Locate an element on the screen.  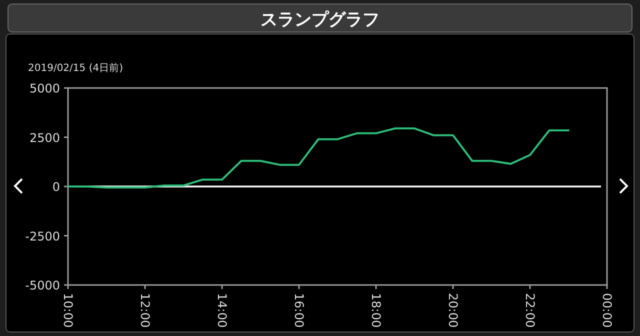
y-tick-label: -2500 is located at coordinates (42, 236).